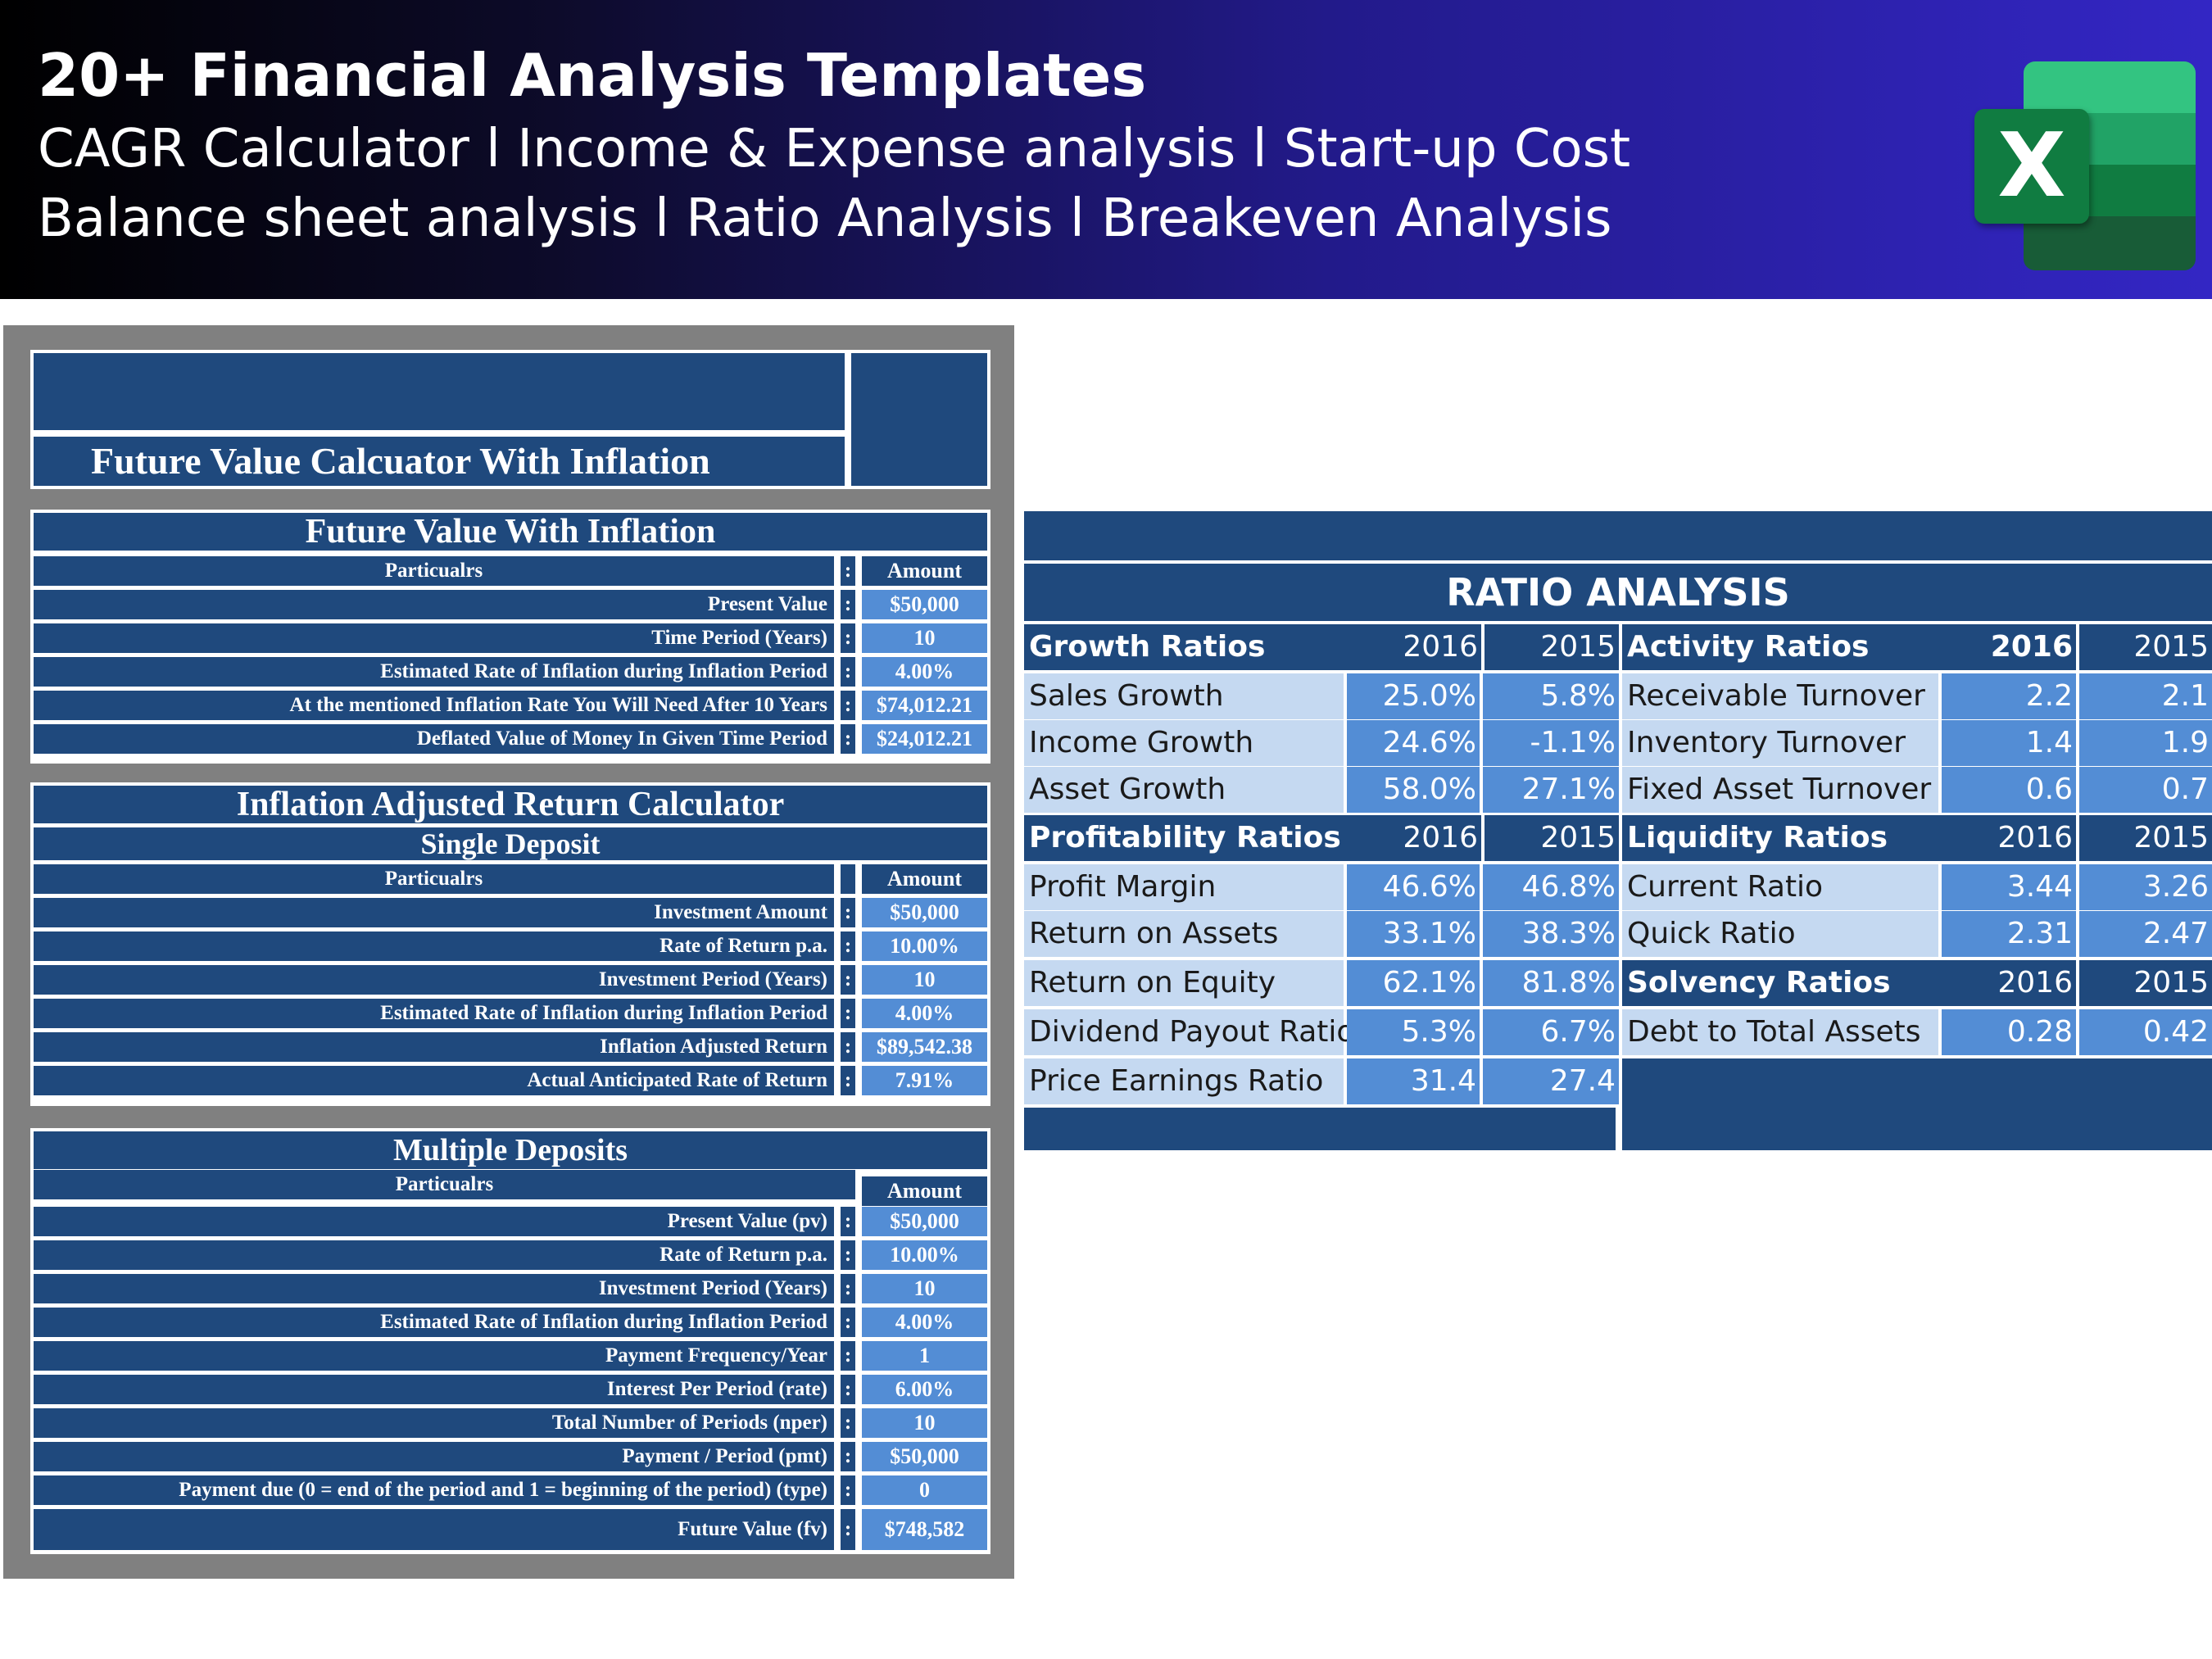  Describe the element at coordinates (2145, 743) in the screenshot. I see `ratio-value: 1.9` at that location.